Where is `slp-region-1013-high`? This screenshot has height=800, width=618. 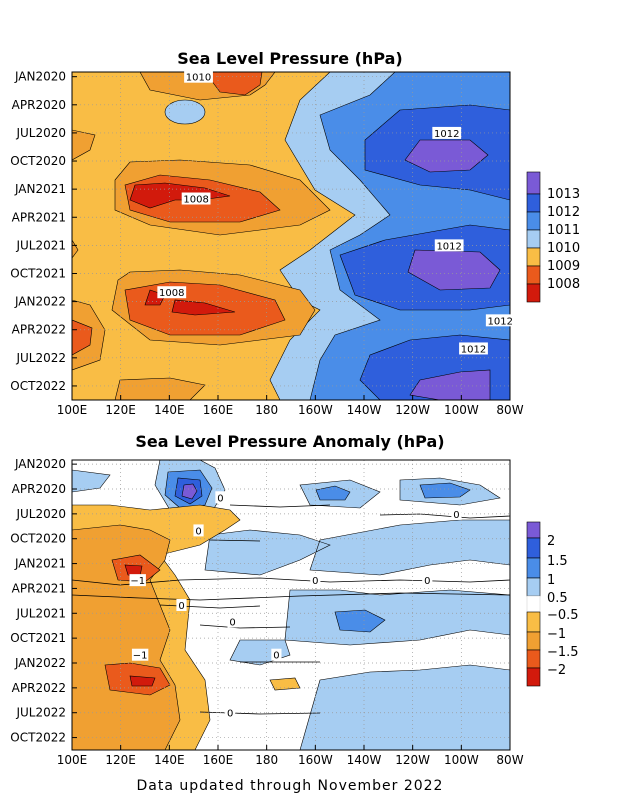
slp-region-1013-high is located at coordinates (452, 269).